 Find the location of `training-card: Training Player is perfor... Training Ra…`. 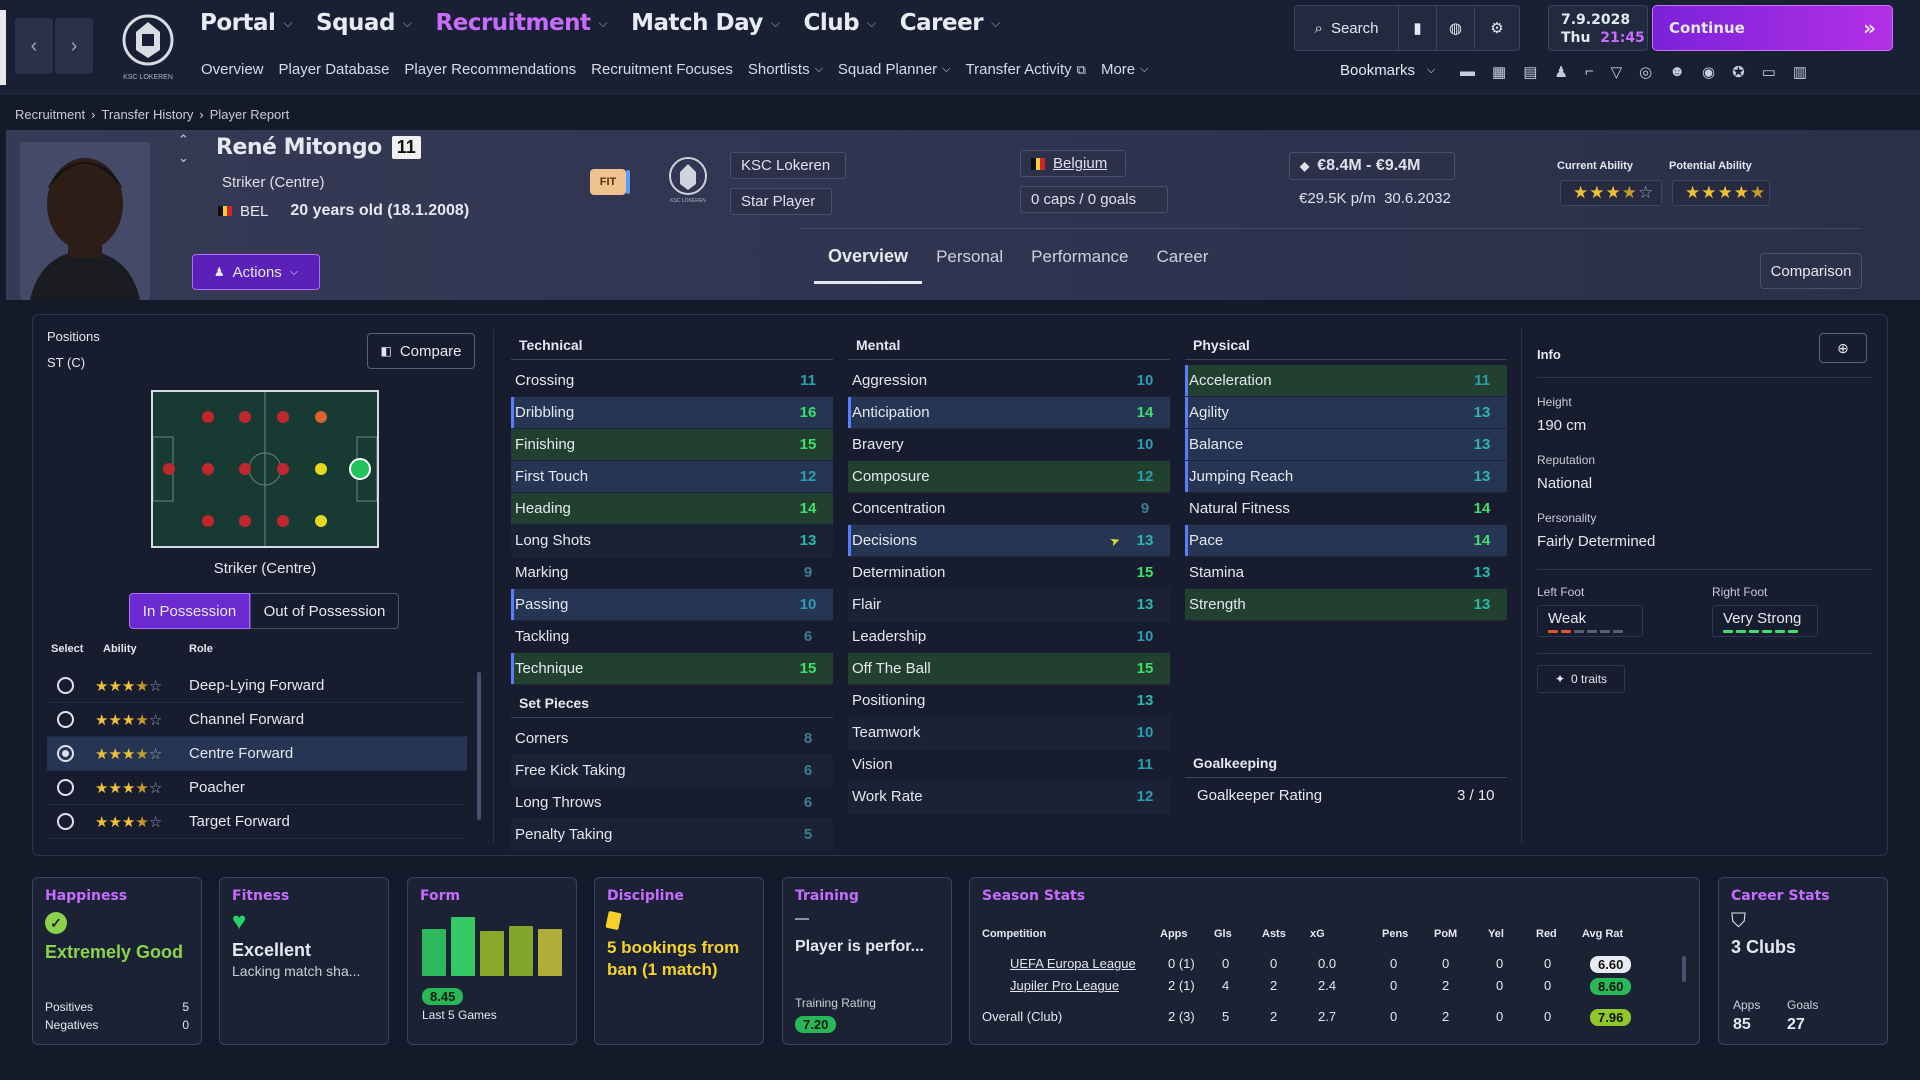

training-card: Training Player is perfor... Training Ra… is located at coordinates (867, 961).